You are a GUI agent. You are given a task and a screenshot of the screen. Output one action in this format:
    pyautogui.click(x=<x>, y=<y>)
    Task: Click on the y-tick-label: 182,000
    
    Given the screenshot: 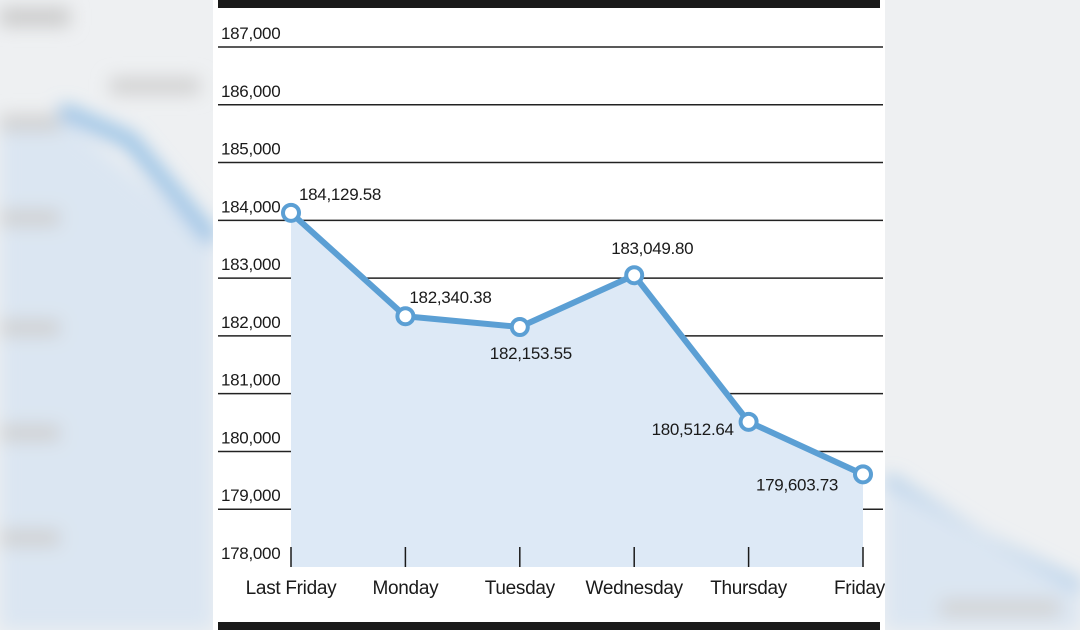 What is the action you would take?
    pyautogui.click(x=250, y=322)
    